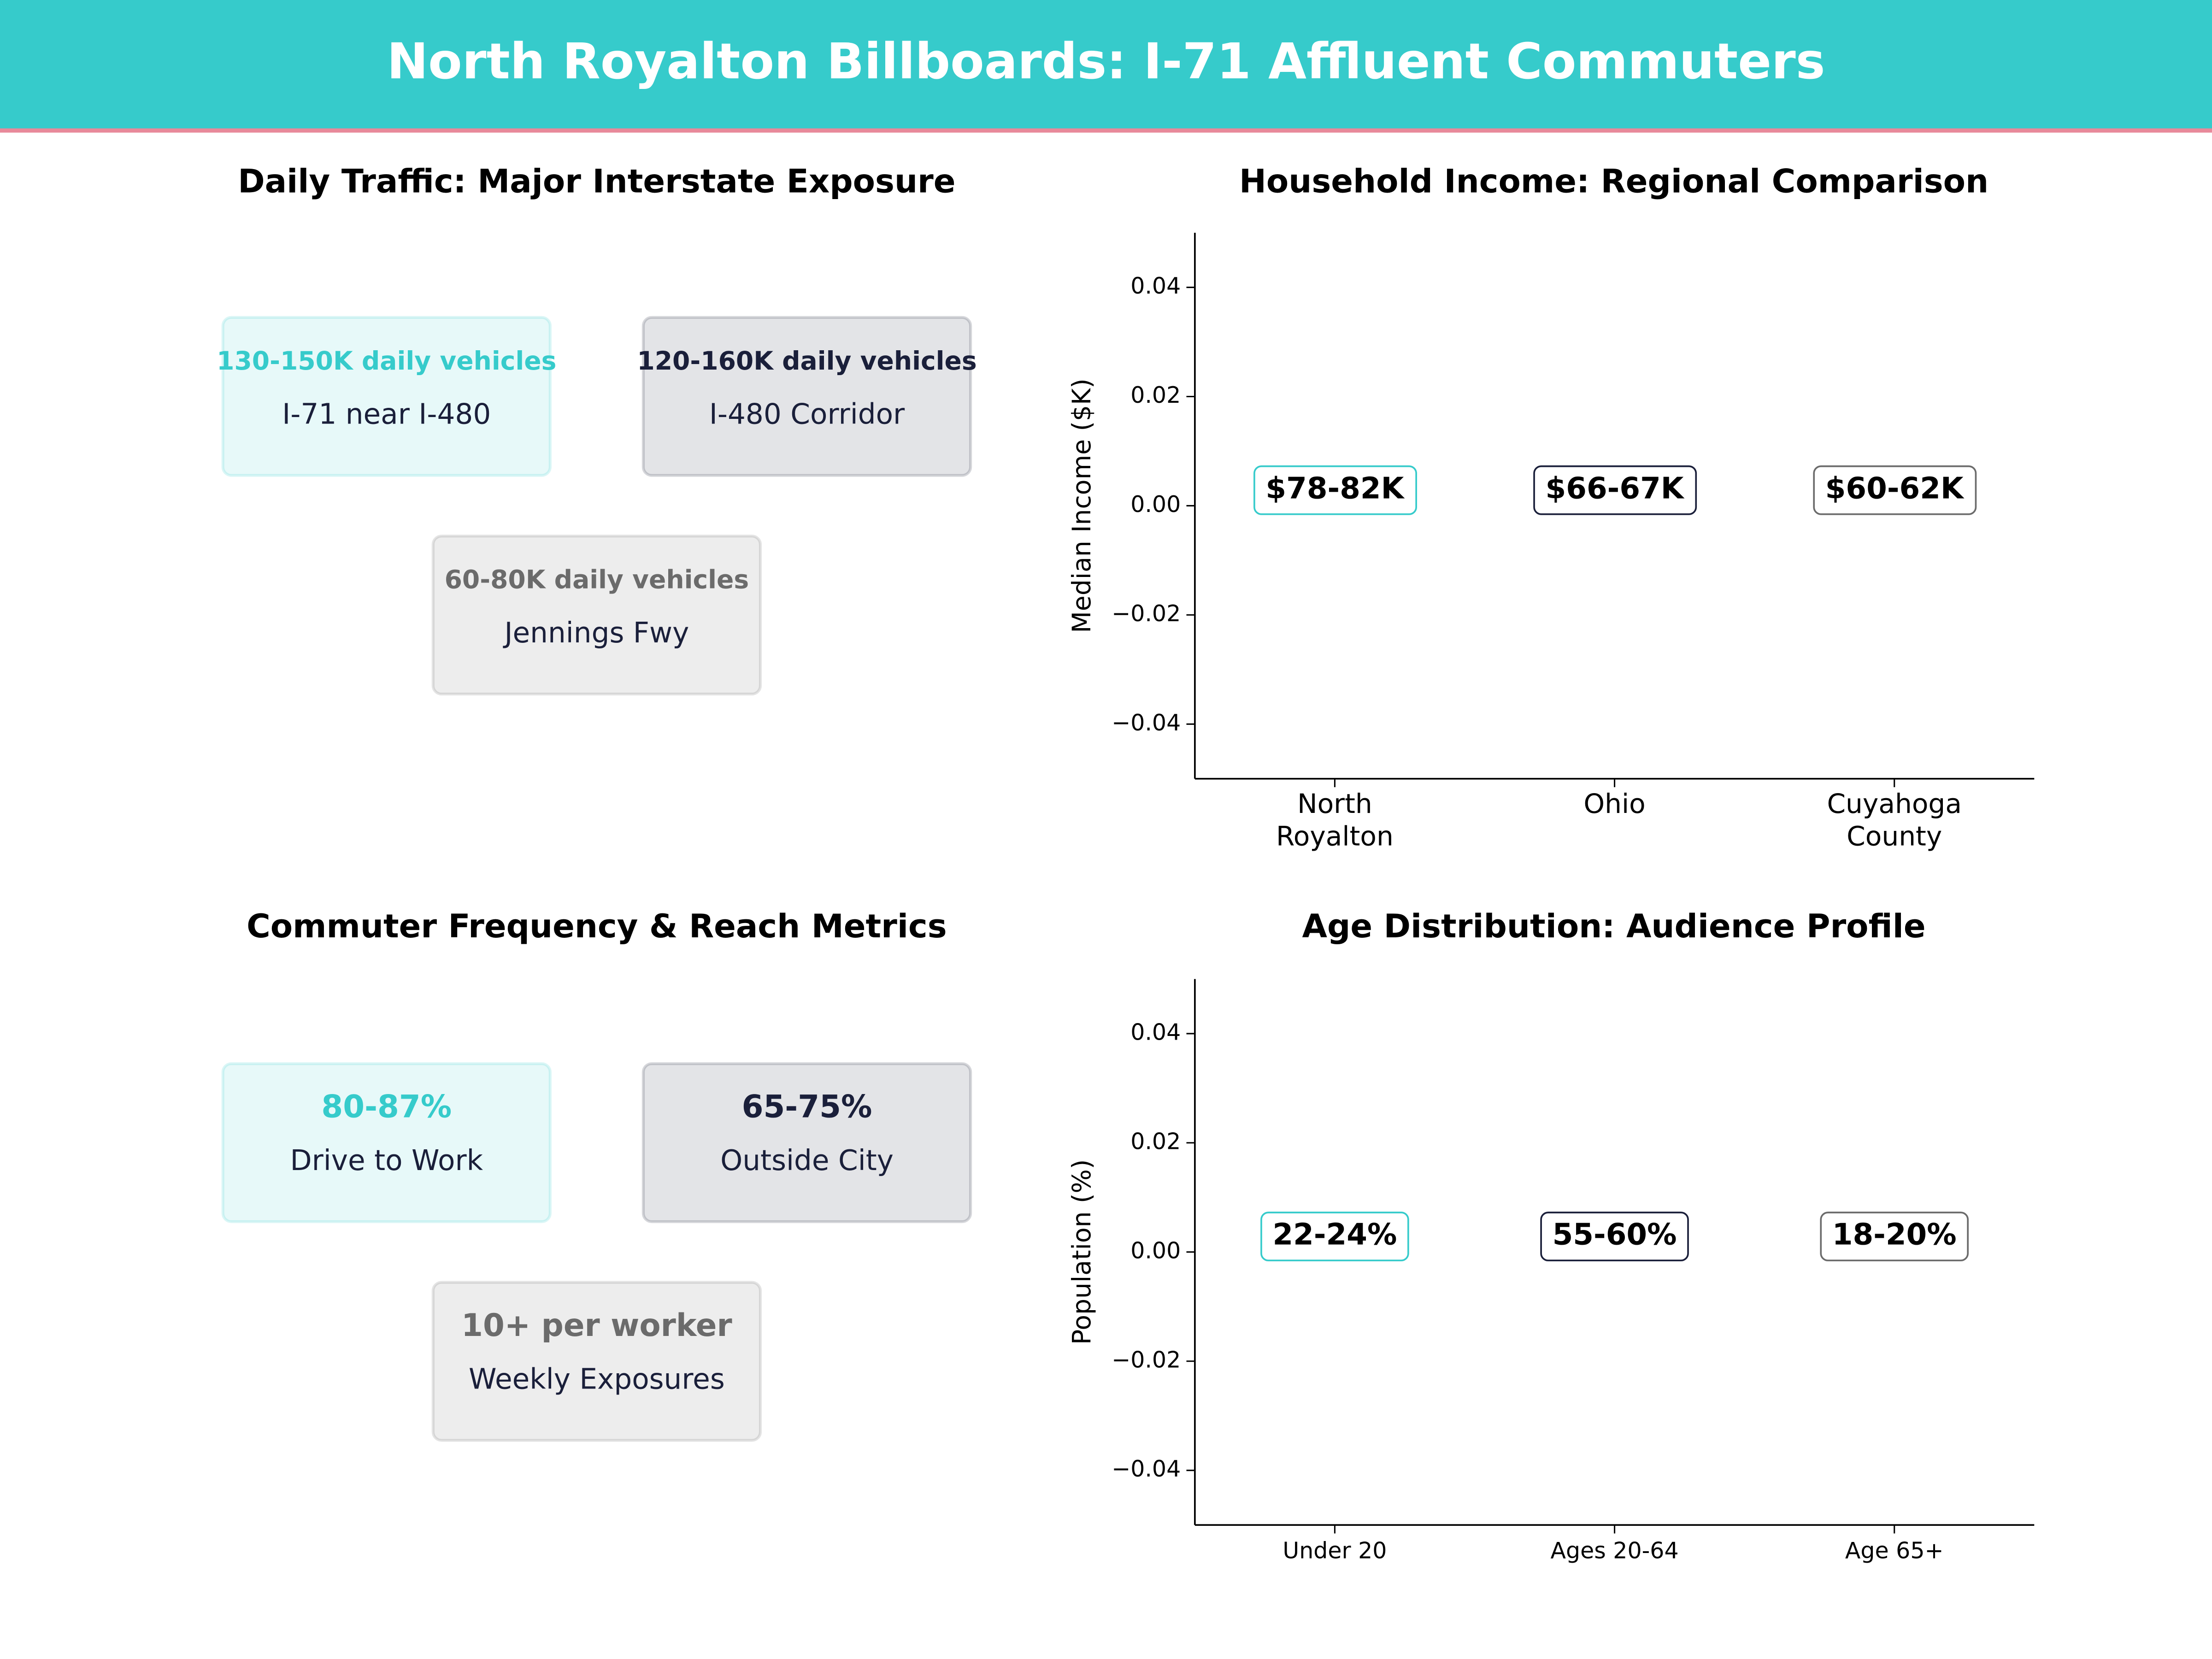 The width and height of the screenshot is (2212, 1659). Describe the element at coordinates (807, 1106) in the screenshot. I see `card-value: 65-75%` at that location.